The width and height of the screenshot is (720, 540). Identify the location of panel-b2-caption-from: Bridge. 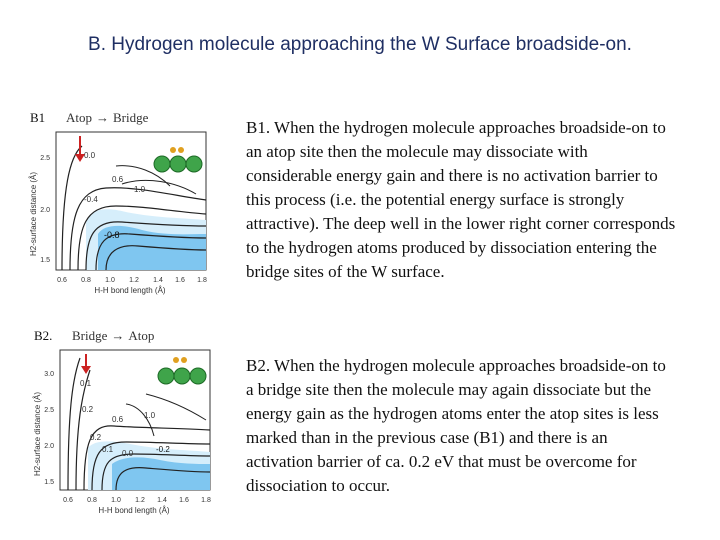
(90, 335).